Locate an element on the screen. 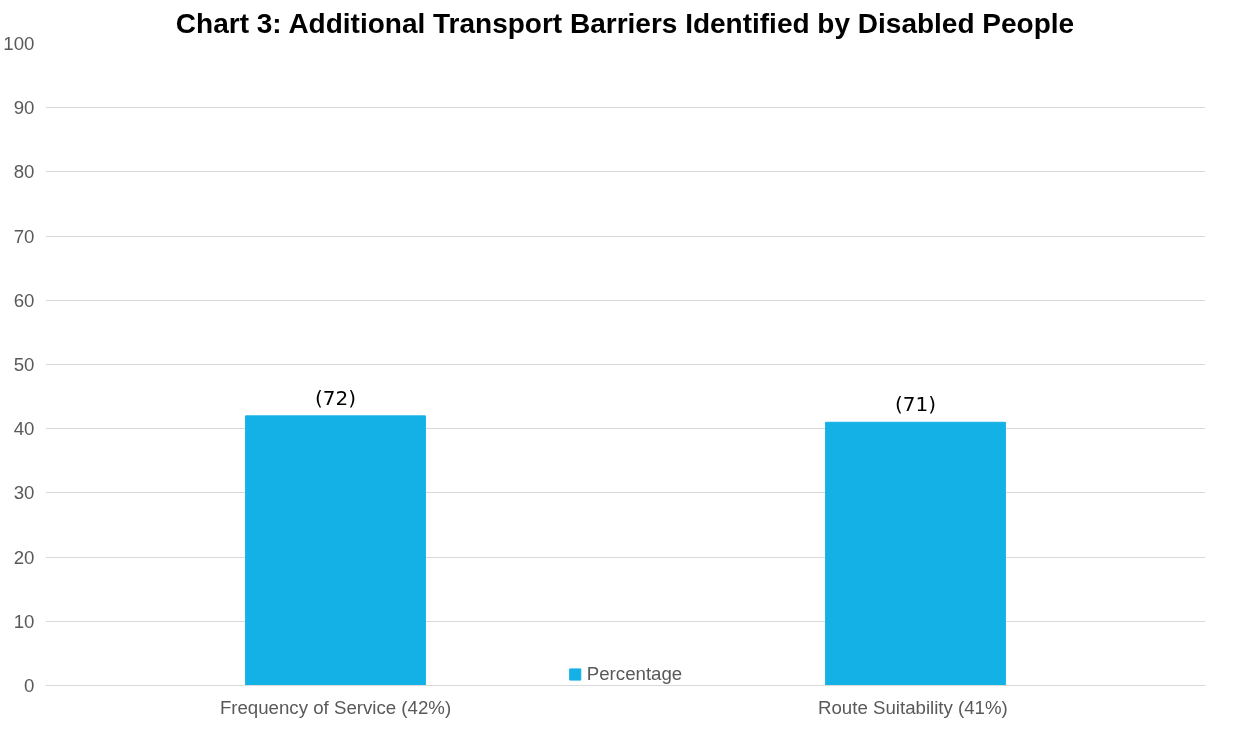  y-tick-label: 10 is located at coordinates (24, 621).